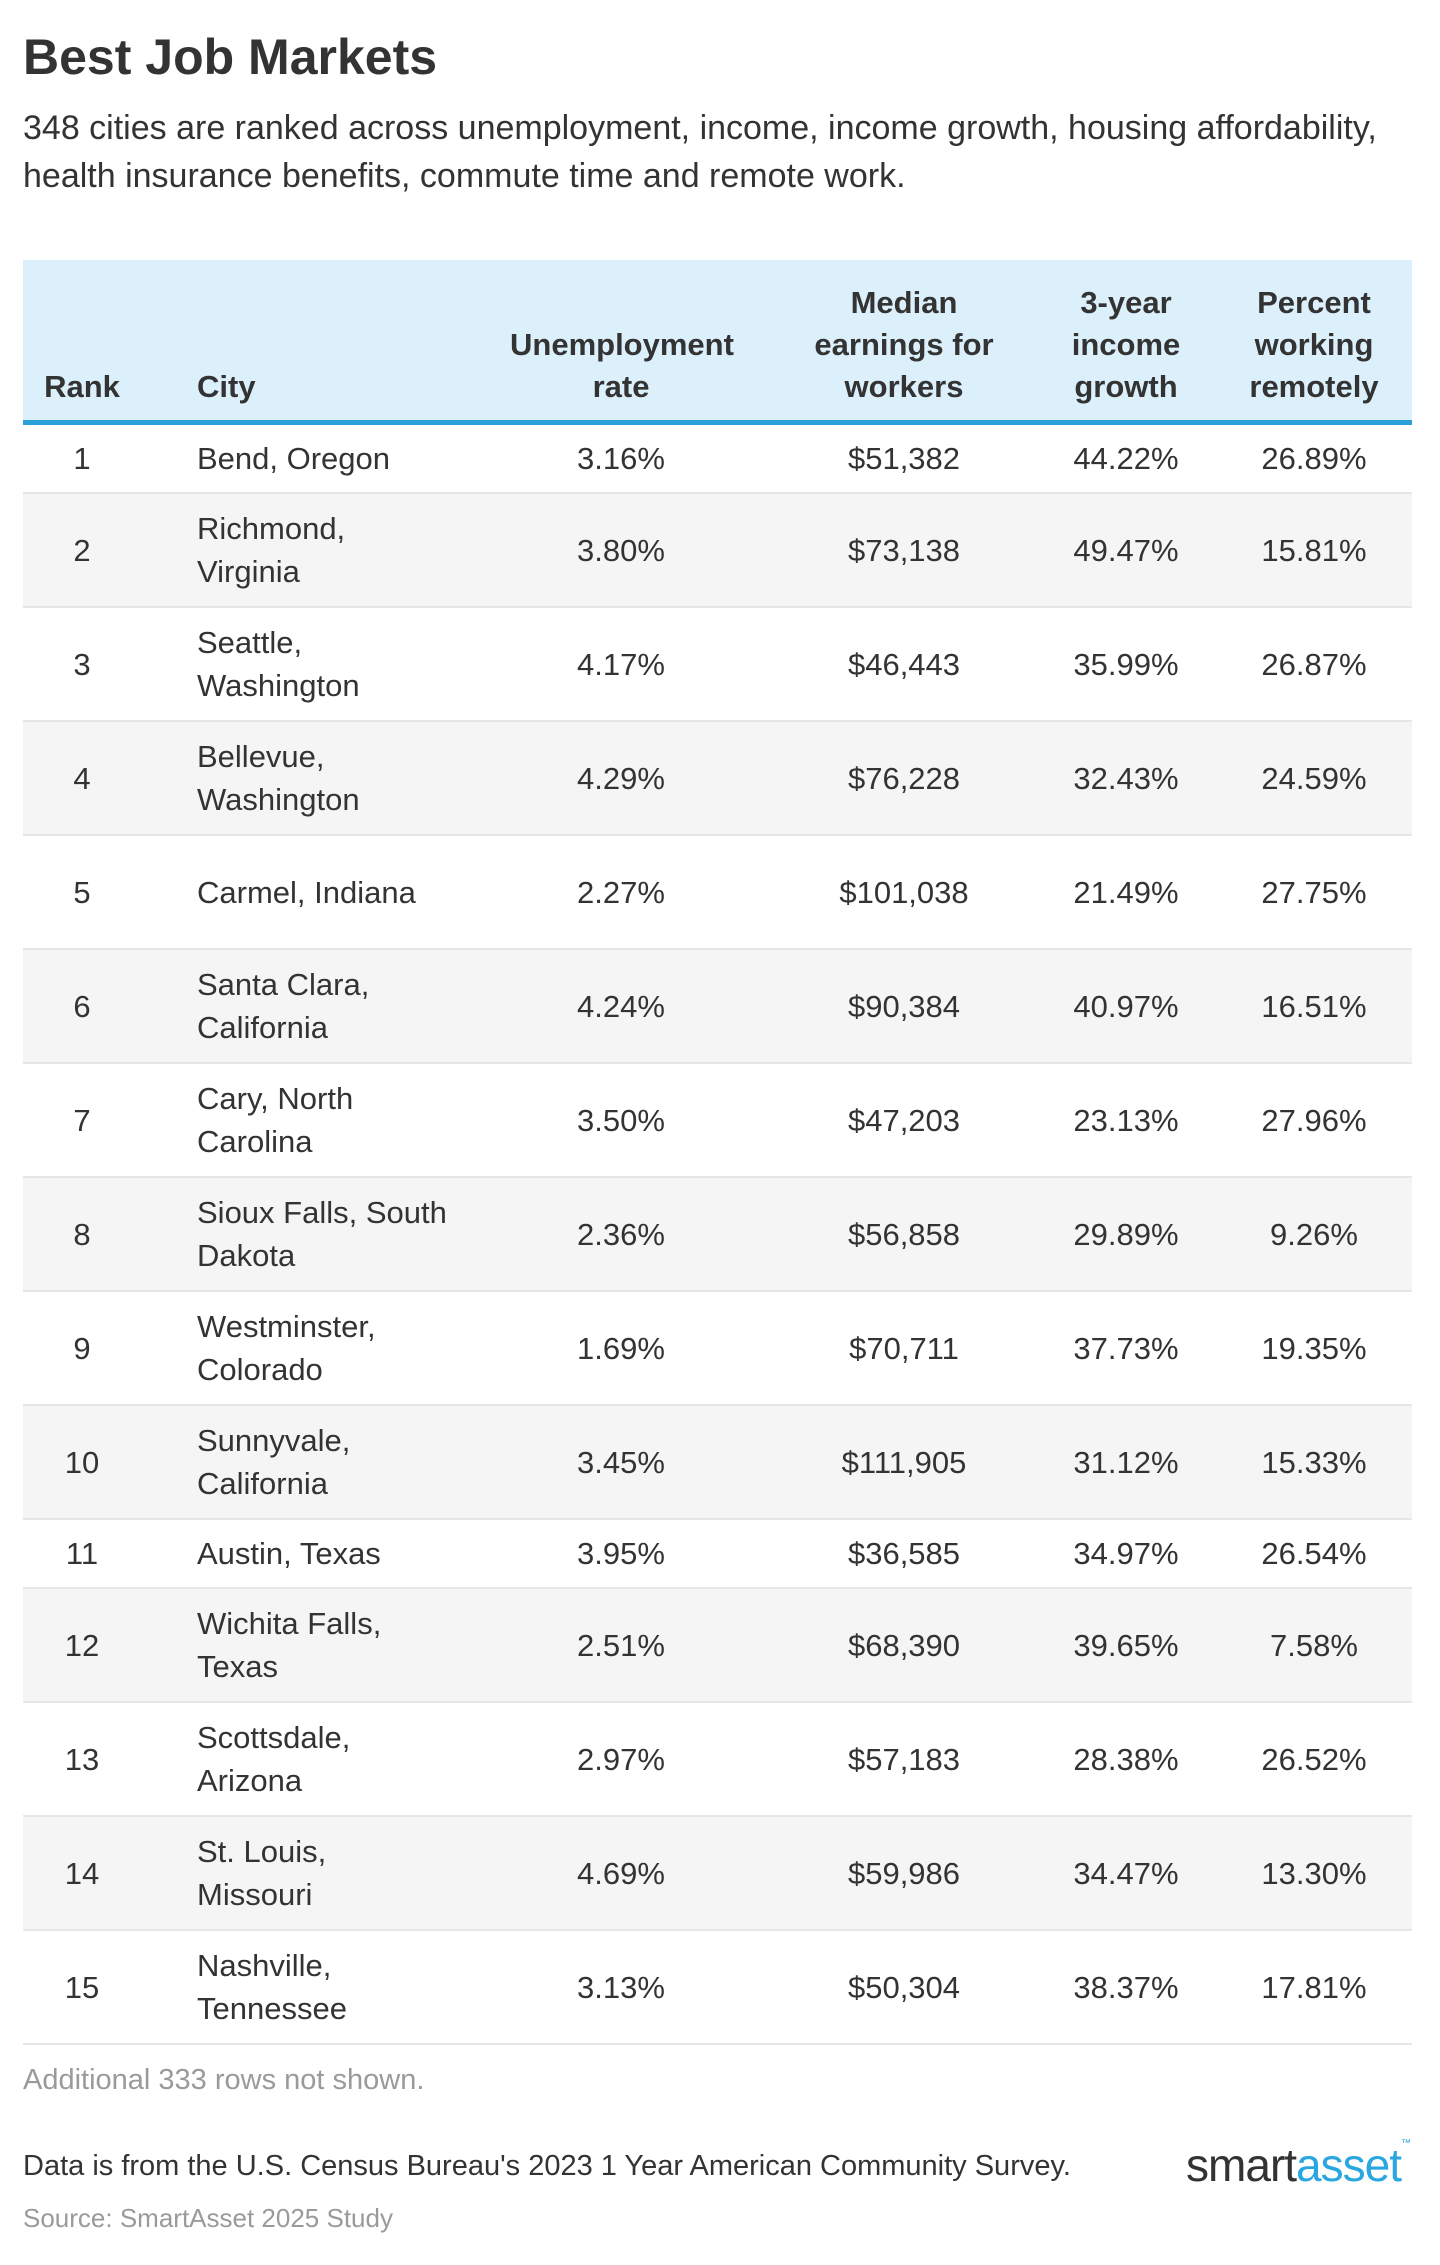 This screenshot has height=2265, width=1440. What do you see at coordinates (275, 1120) in the screenshot?
I see `city-cell: Cary, North Carolina` at bounding box center [275, 1120].